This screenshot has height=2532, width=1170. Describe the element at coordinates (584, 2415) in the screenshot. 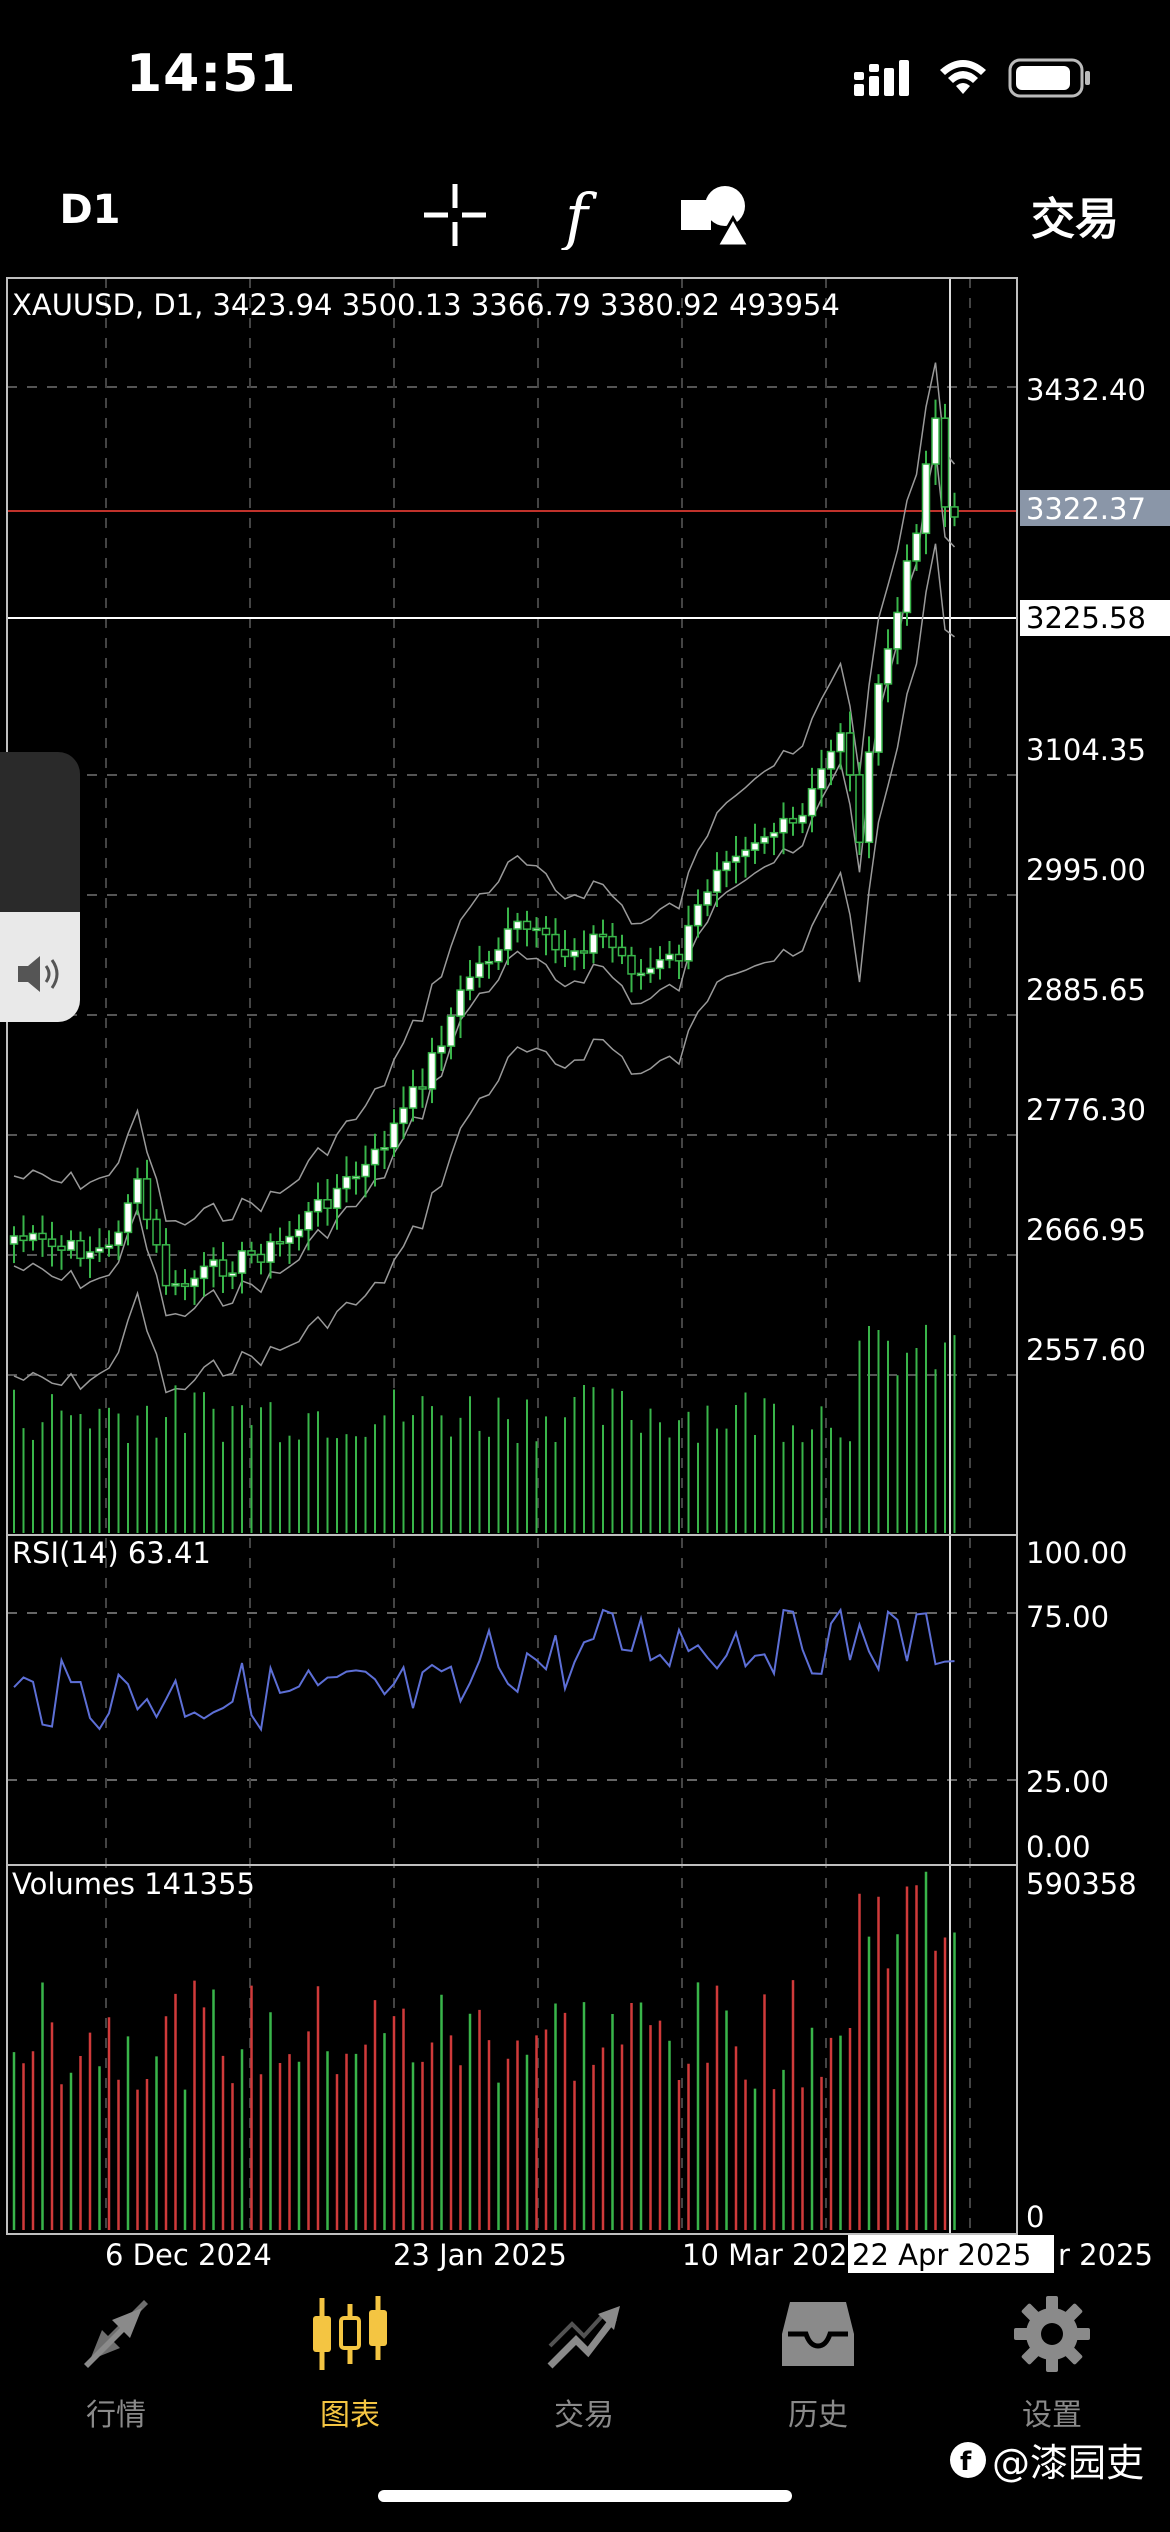

I see `nav-trade-label: 交易` at that location.